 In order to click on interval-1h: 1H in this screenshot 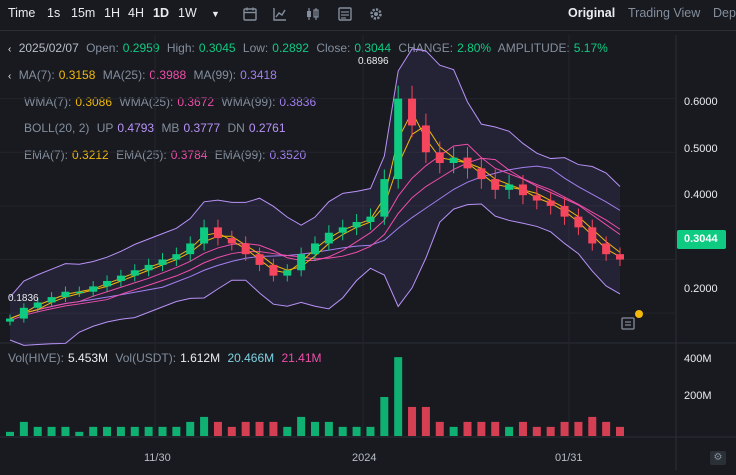, I will do `click(112, 13)`.